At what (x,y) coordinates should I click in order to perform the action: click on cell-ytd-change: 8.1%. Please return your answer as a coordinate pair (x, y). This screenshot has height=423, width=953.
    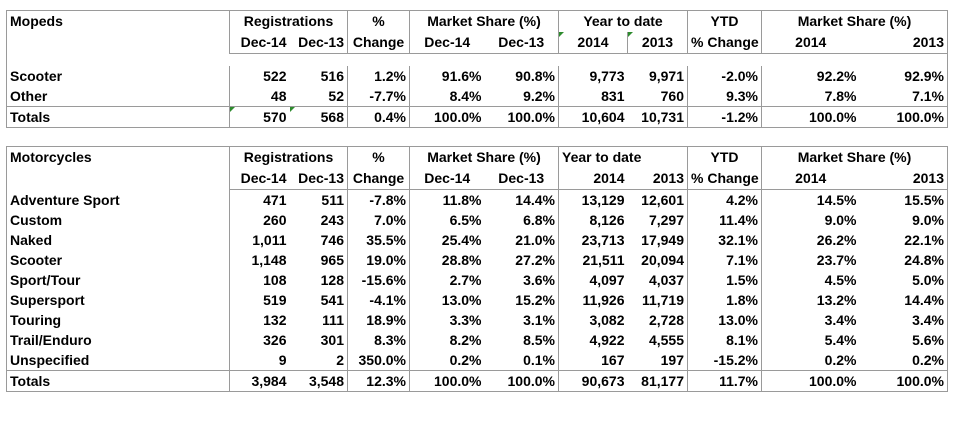
    Looking at the image, I should click on (724, 340).